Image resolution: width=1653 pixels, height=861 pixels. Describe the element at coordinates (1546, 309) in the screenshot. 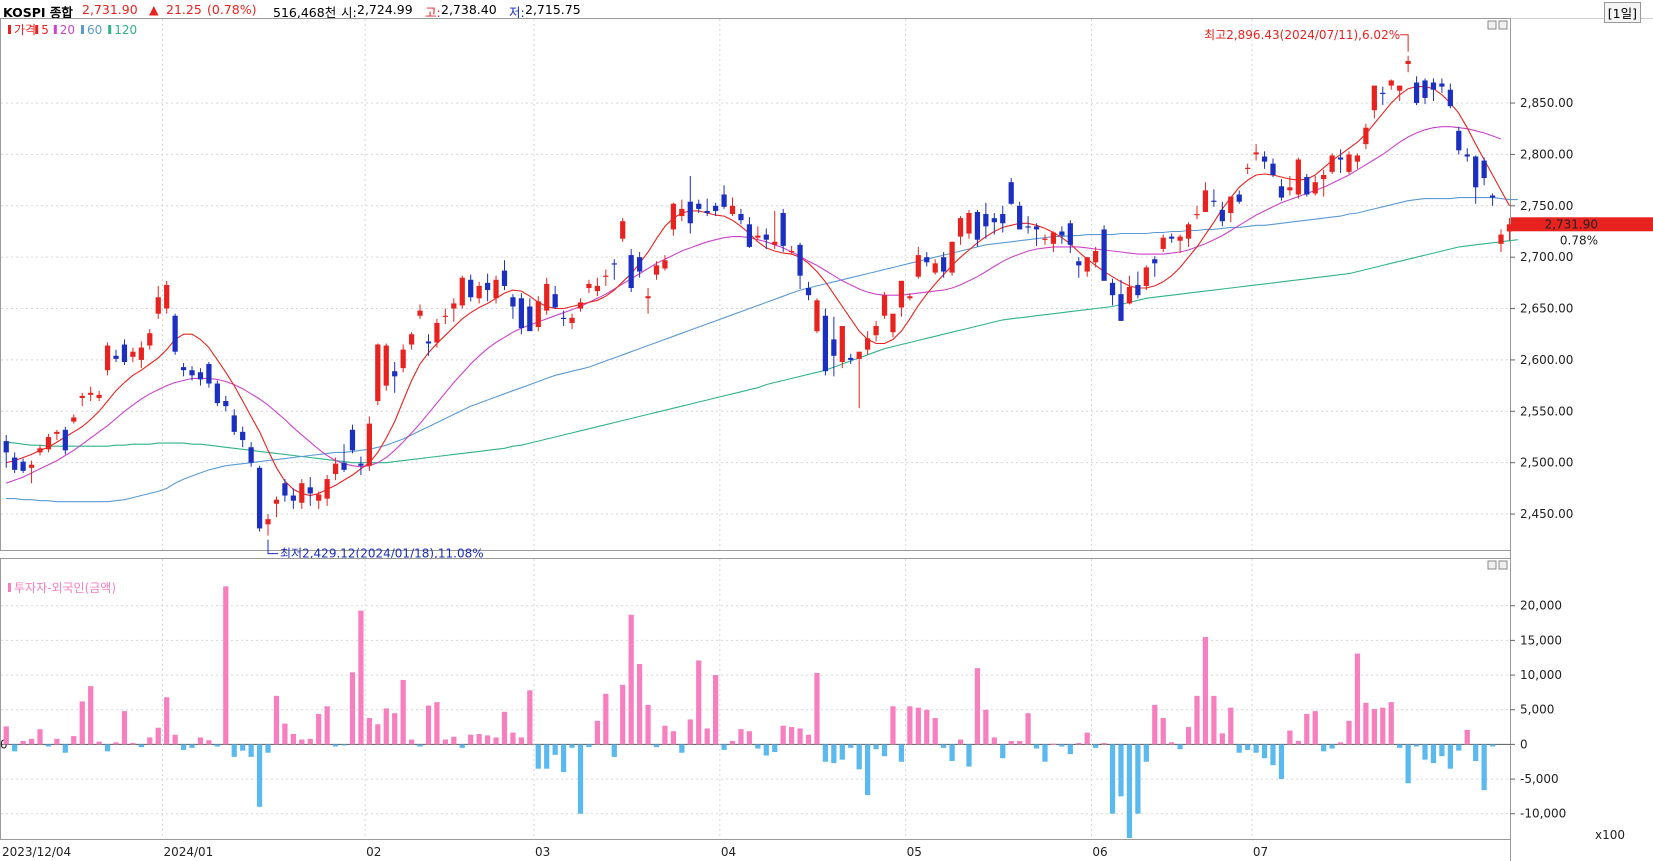

I see `price-tick-label: 2,650.00` at that location.